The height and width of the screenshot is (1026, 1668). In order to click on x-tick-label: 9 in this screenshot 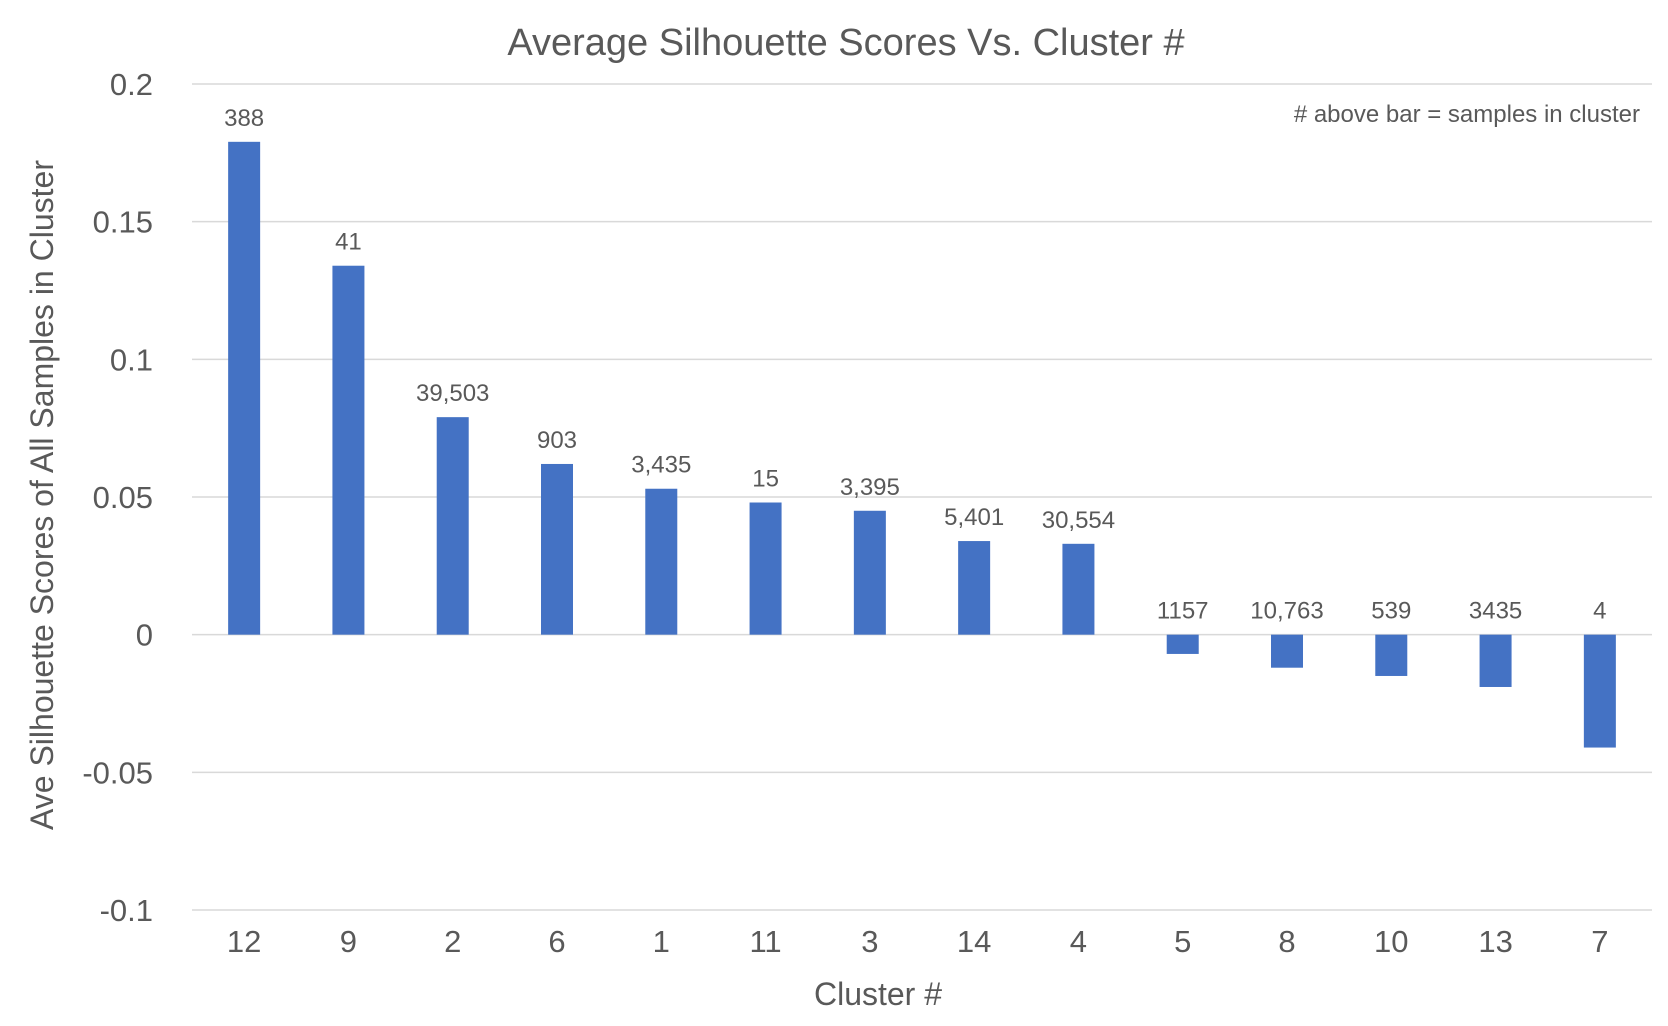, I will do `click(348, 941)`.